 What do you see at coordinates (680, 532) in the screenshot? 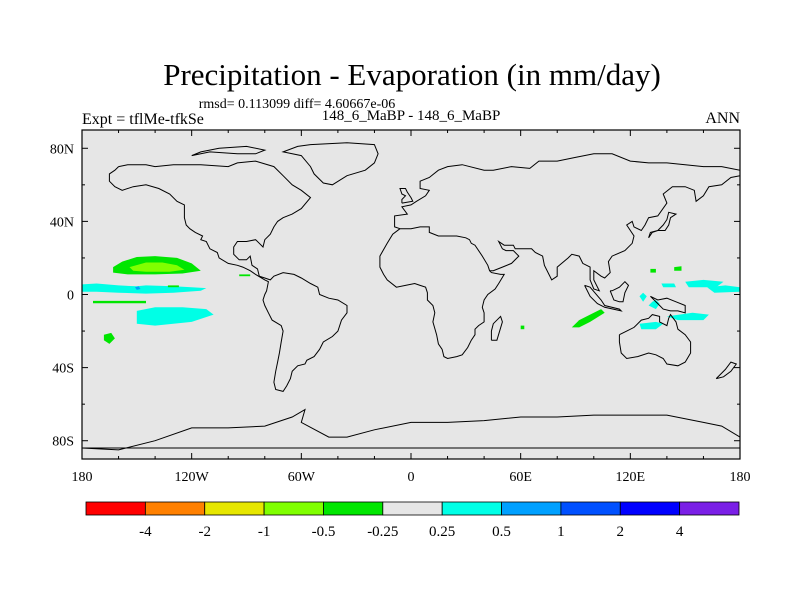
I see `colorbar-label: 4` at bounding box center [680, 532].